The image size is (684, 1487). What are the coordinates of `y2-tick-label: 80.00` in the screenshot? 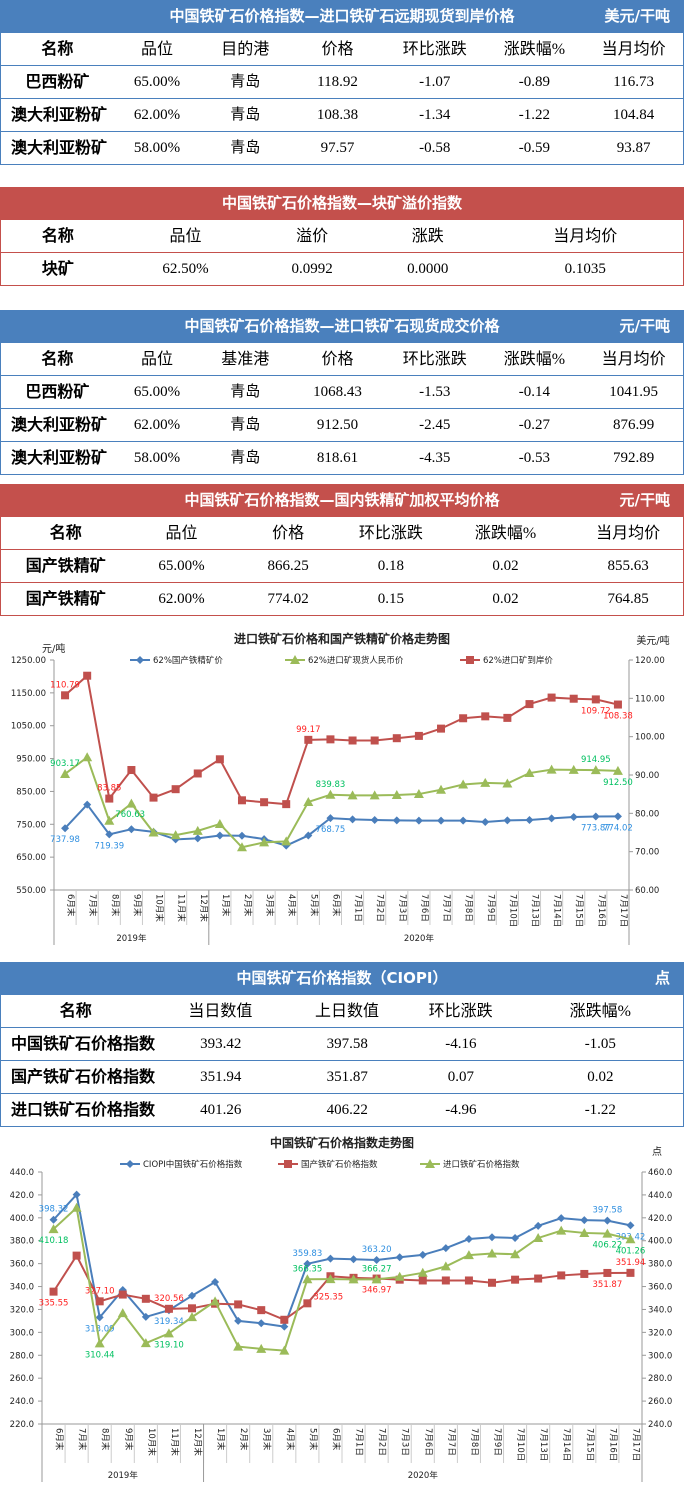 It's located at (647, 814).